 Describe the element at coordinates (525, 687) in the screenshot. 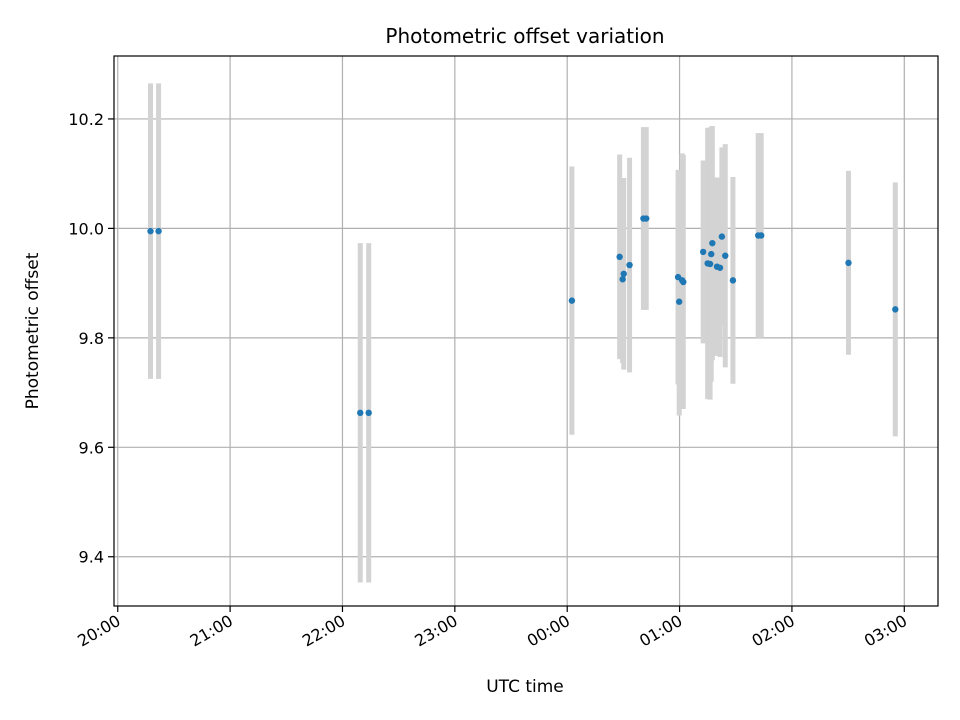

I see `x-axis-label: UTC time` at that location.